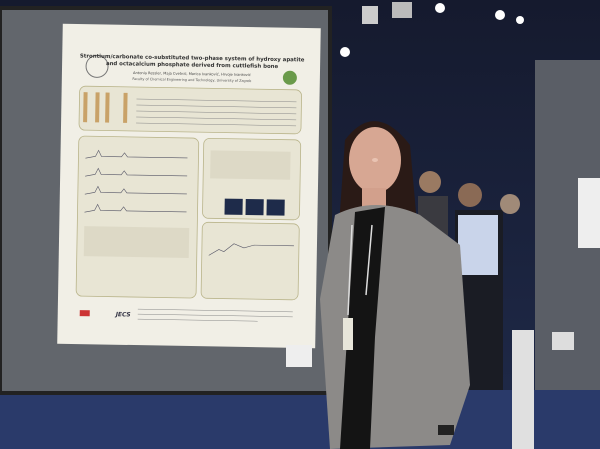 This screenshot has height=449, width=600. What do you see at coordinates (563, 341) in the screenshot?
I see `right-label` at bounding box center [563, 341].